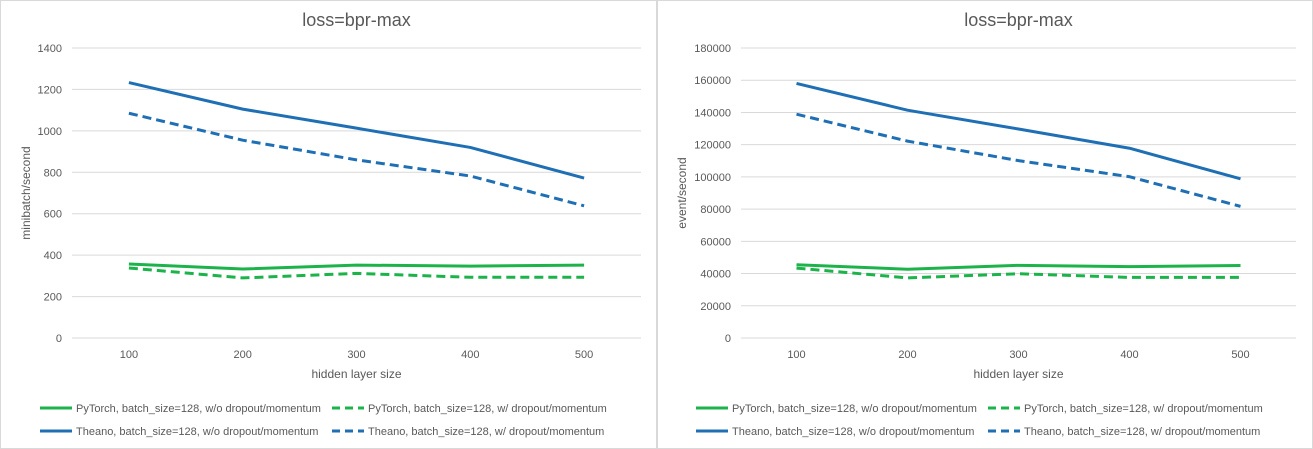  What do you see at coordinates (682, 192) in the screenshot?
I see `y-axis-title: event/second` at bounding box center [682, 192].